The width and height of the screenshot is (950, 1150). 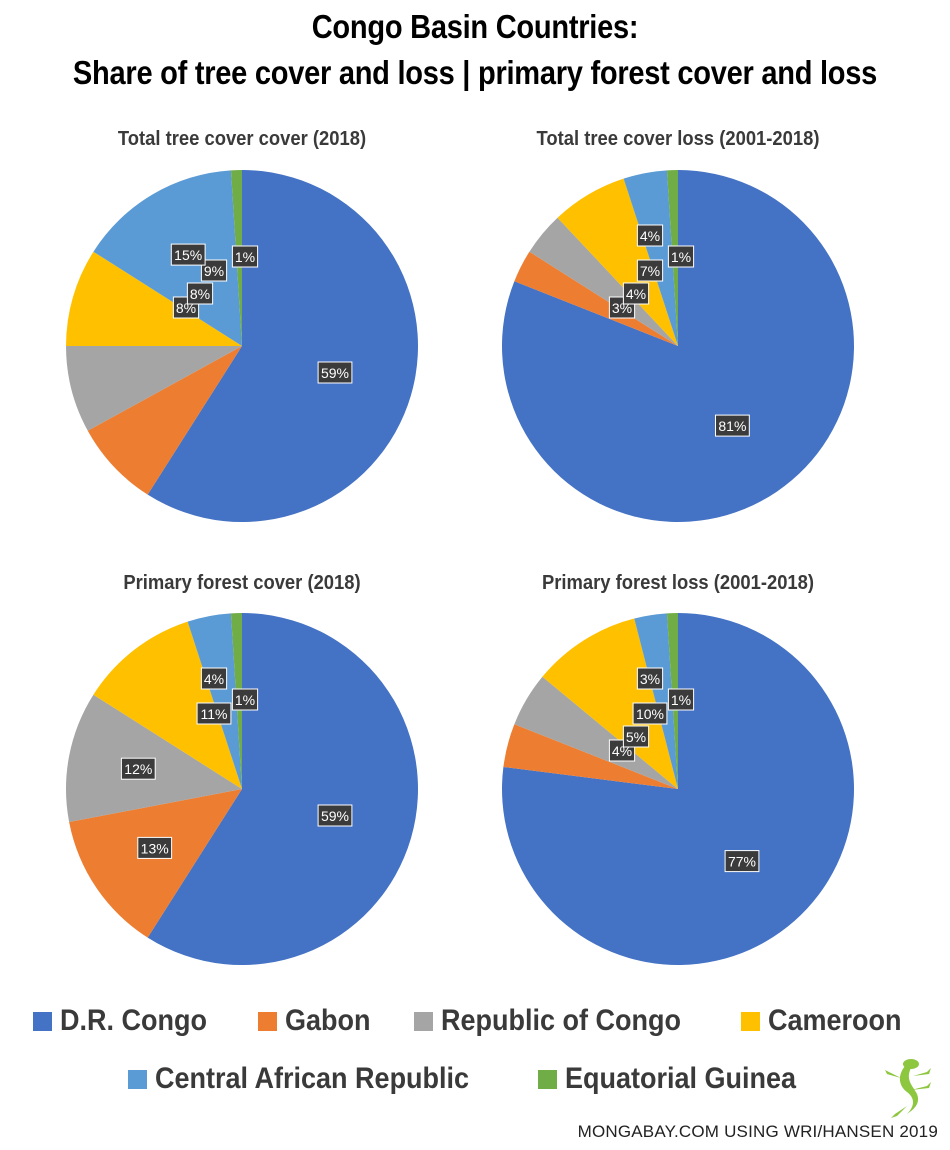 I want to click on data-label-3: 4%, so click(x=636, y=293).